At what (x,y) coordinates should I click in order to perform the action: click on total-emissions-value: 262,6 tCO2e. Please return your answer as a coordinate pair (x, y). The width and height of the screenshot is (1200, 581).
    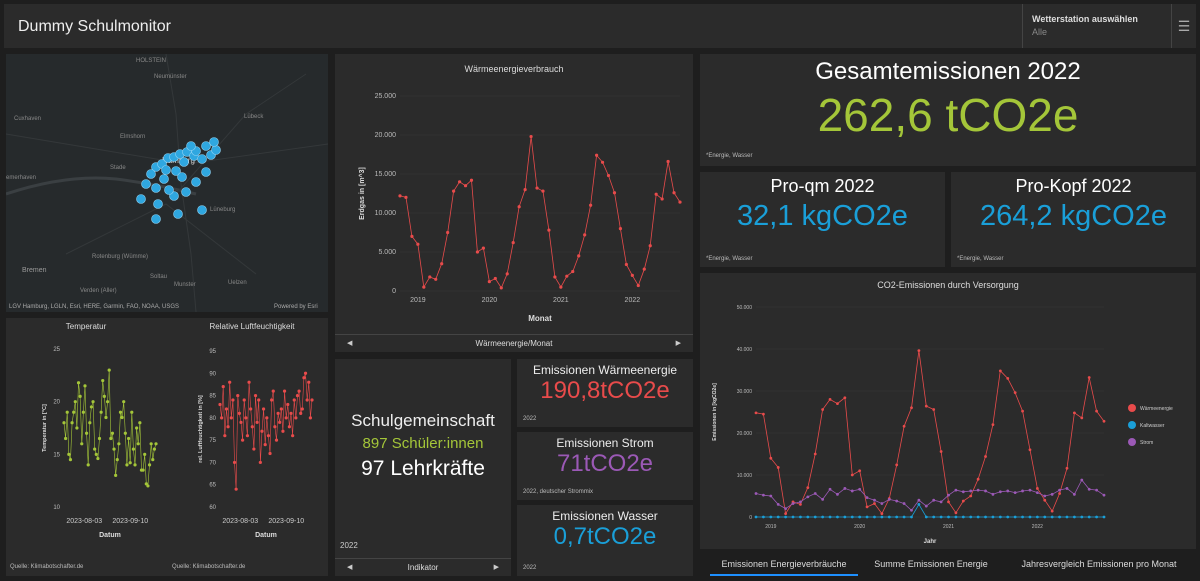
    Looking at the image, I should click on (948, 115).